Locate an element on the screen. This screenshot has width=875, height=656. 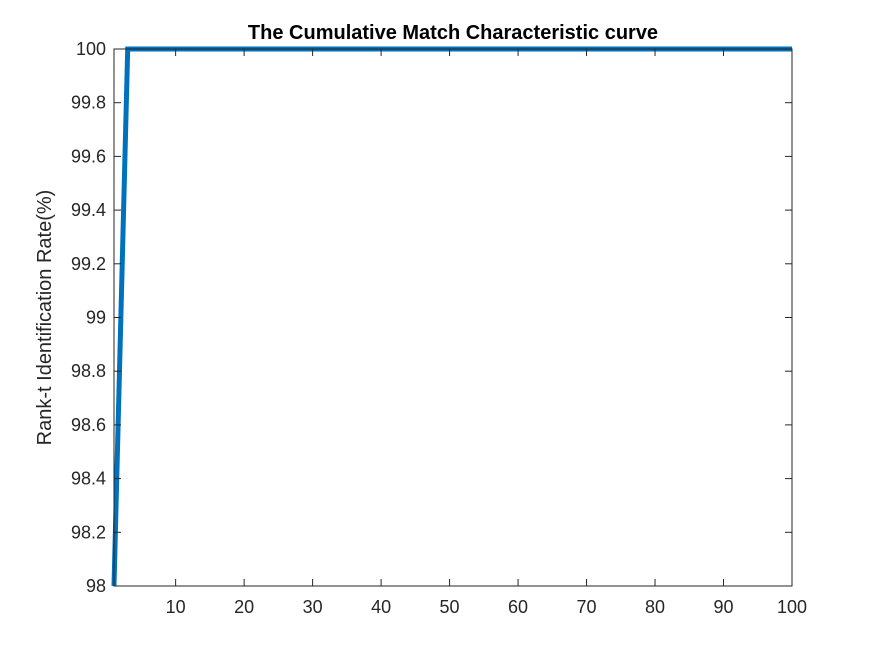
x-tick-label: 60 is located at coordinates (518, 607).